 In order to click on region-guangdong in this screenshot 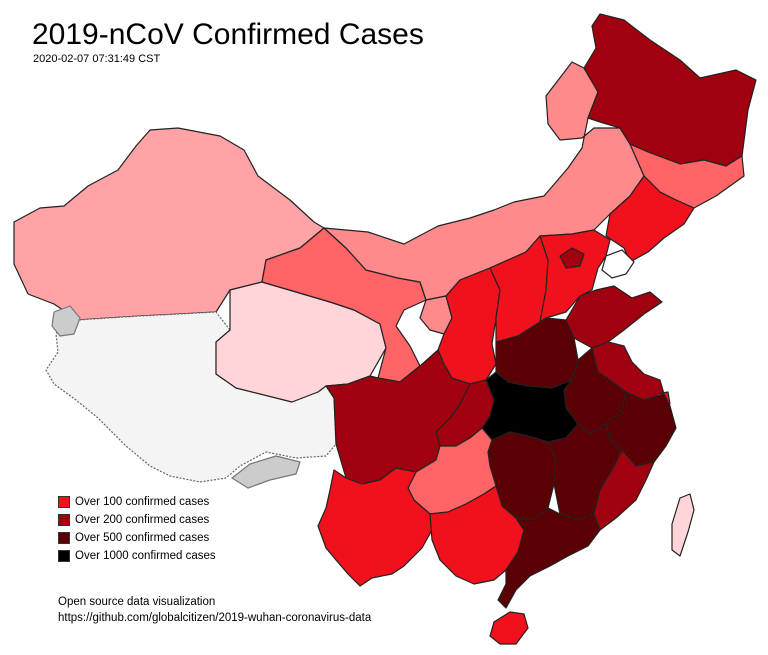, I will do `click(549, 558)`.